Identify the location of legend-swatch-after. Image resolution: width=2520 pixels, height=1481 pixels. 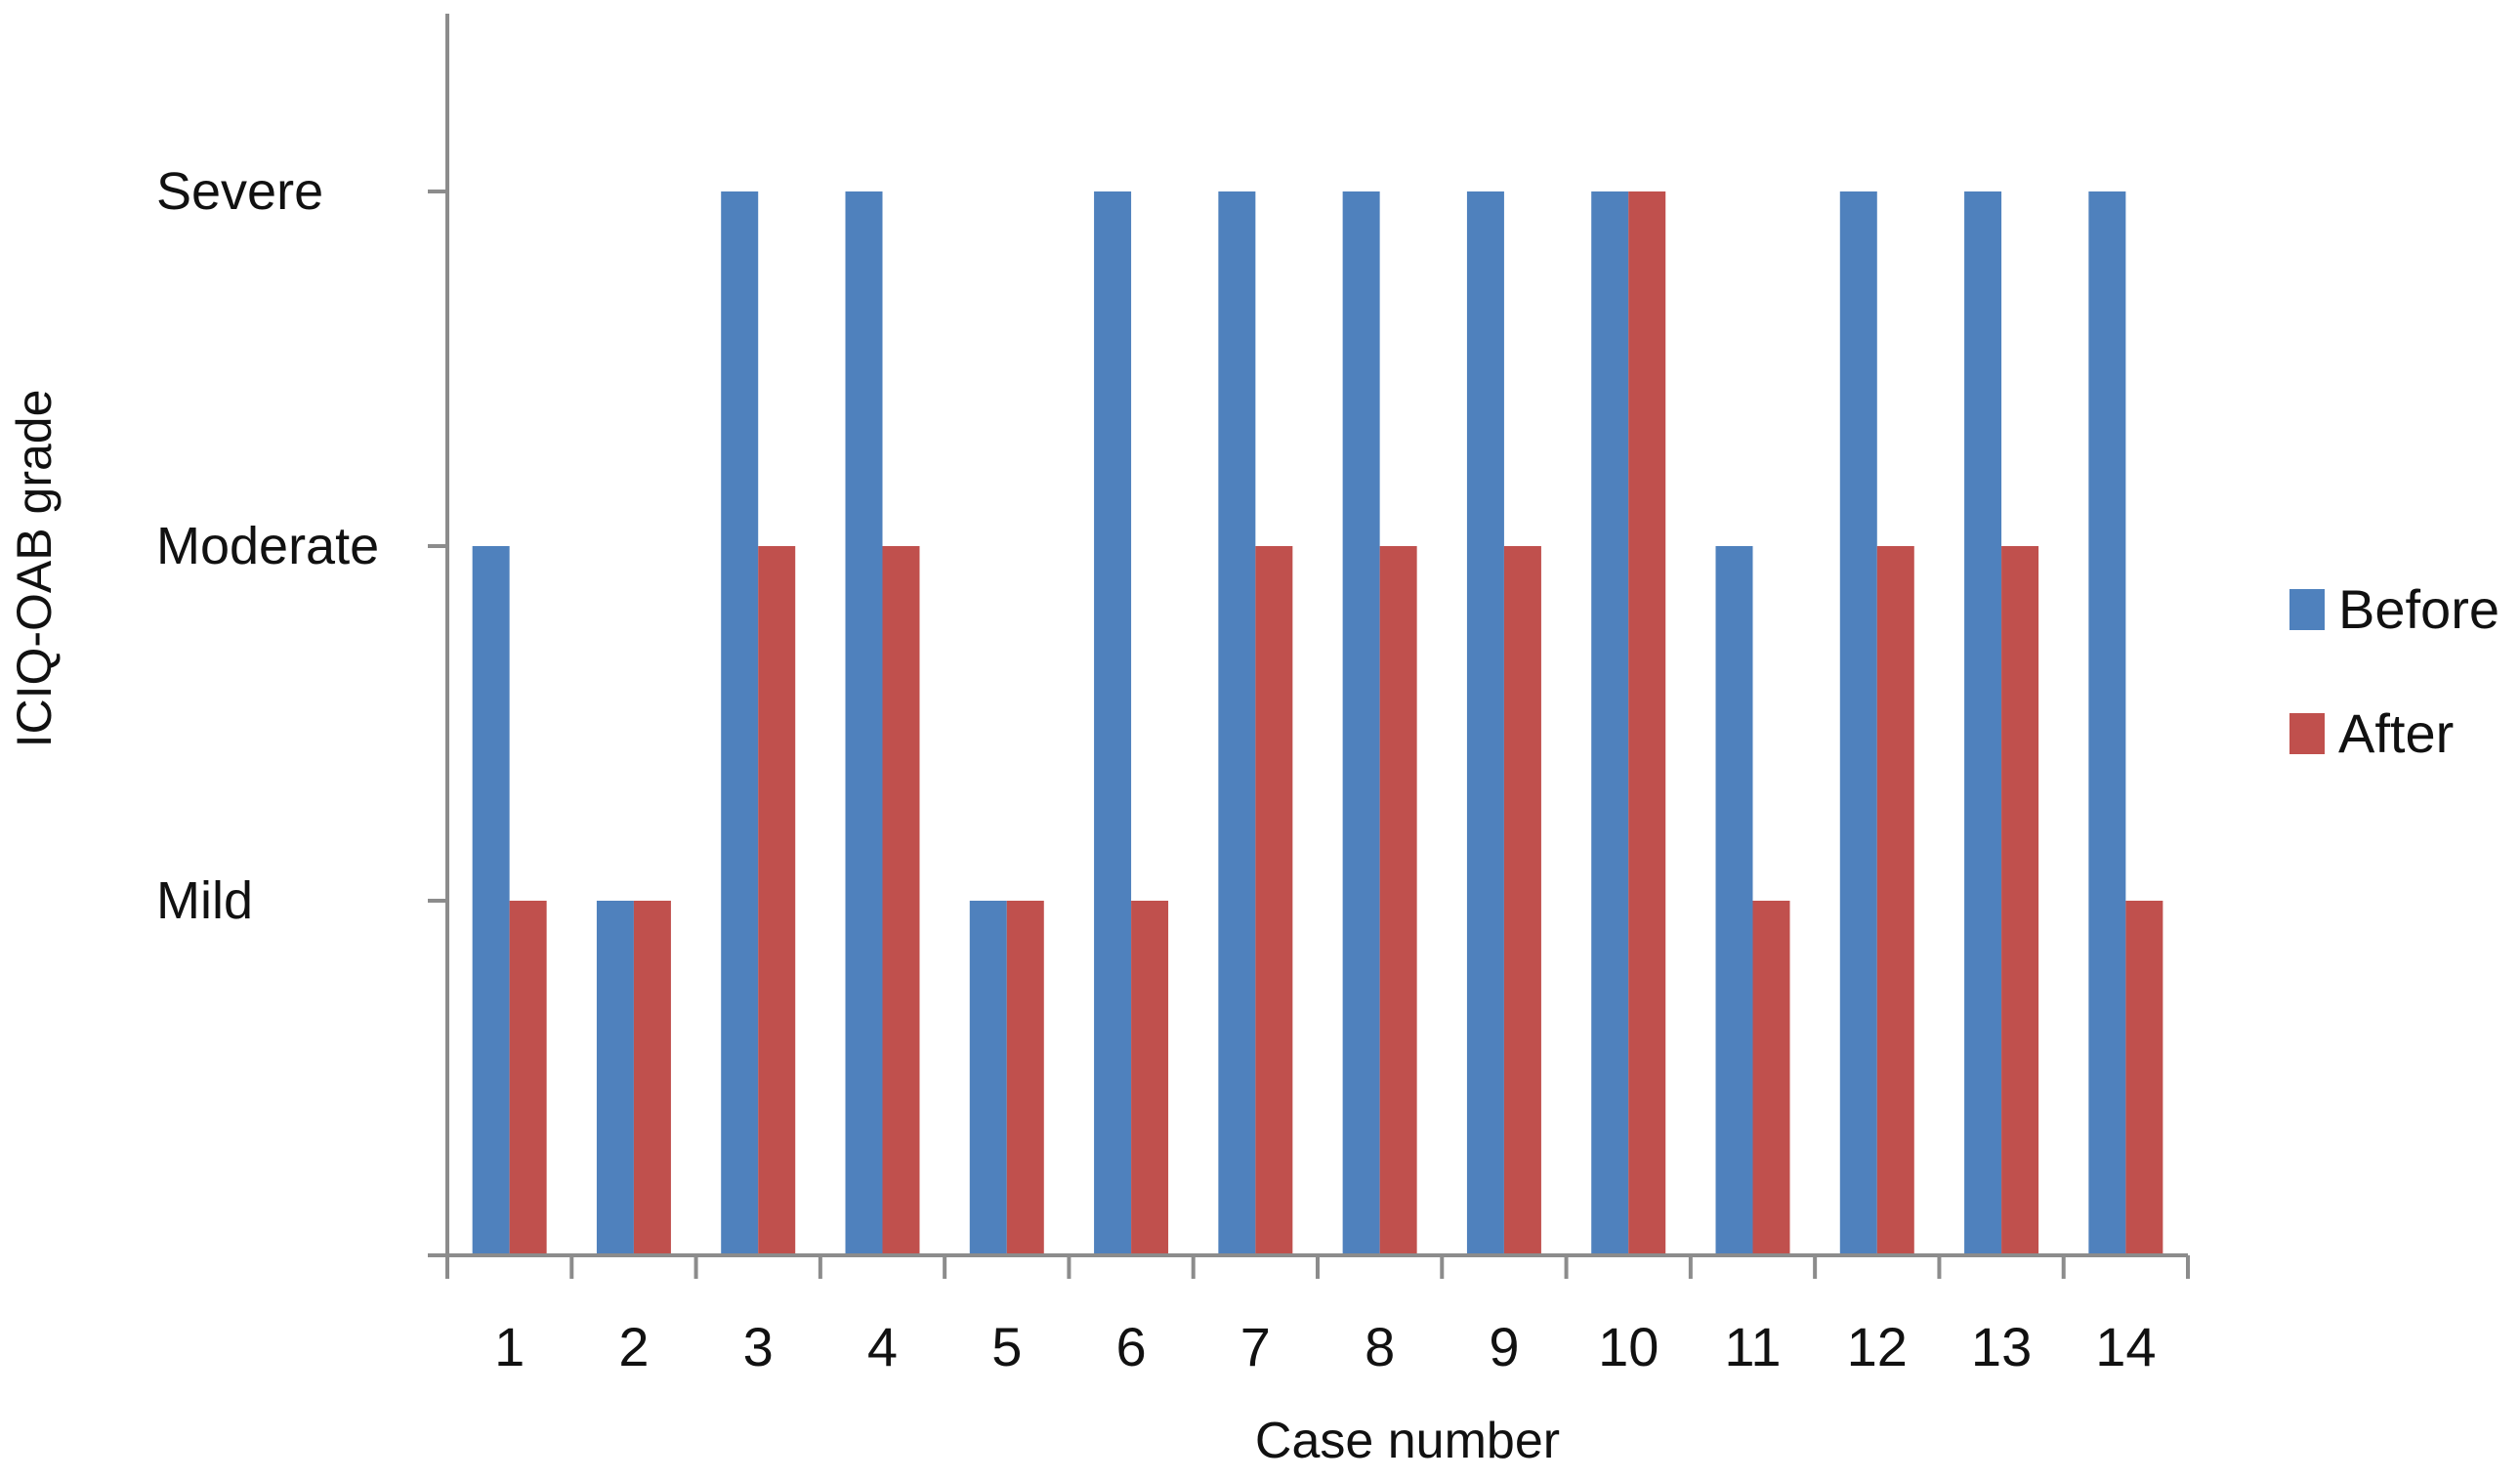
(2307, 733).